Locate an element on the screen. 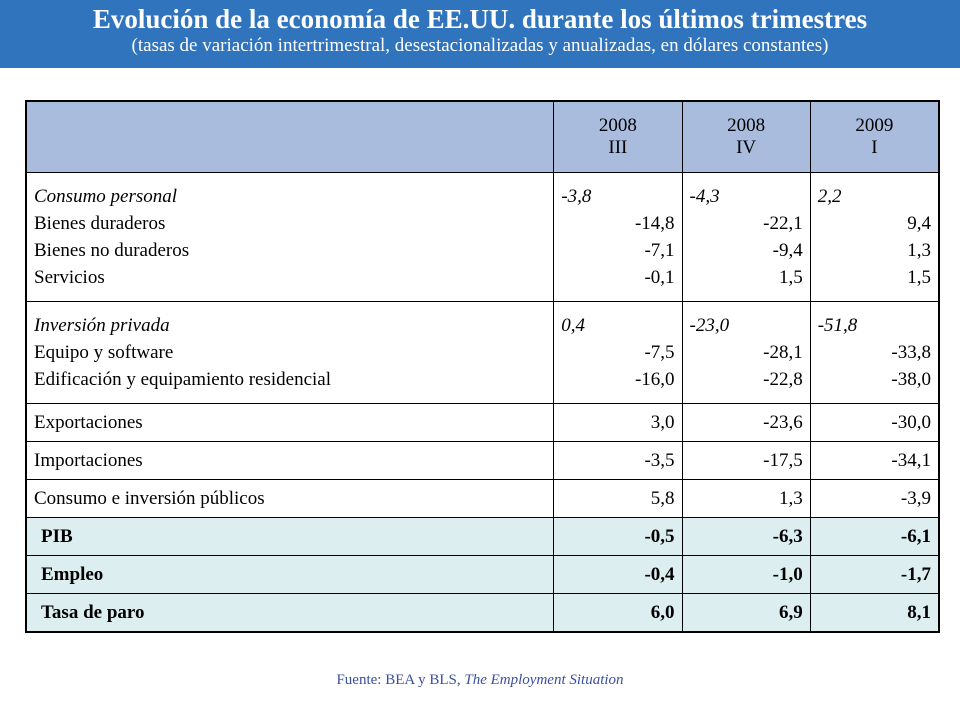  cell-value: -22,8 is located at coordinates (783, 379).